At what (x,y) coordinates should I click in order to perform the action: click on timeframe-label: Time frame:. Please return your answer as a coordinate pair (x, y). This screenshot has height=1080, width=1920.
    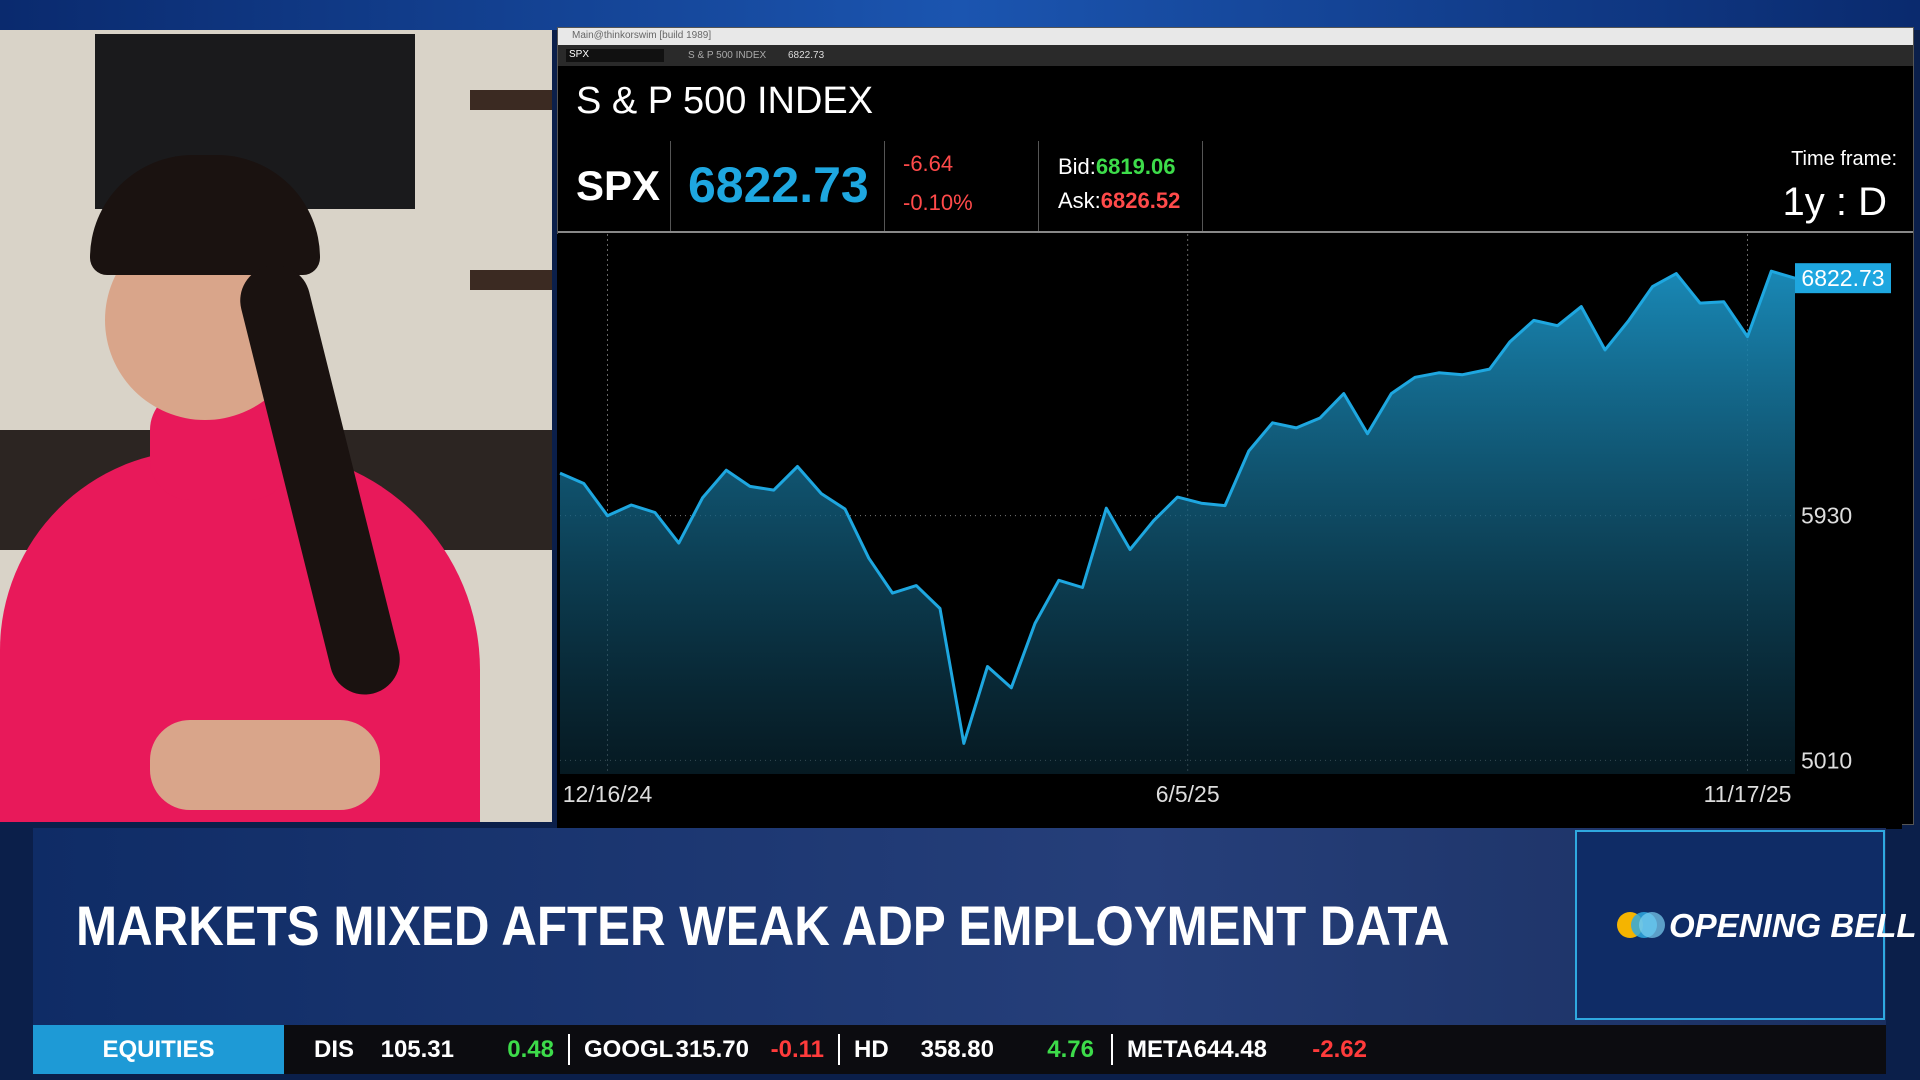
    Looking at the image, I should click on (1844, 159).